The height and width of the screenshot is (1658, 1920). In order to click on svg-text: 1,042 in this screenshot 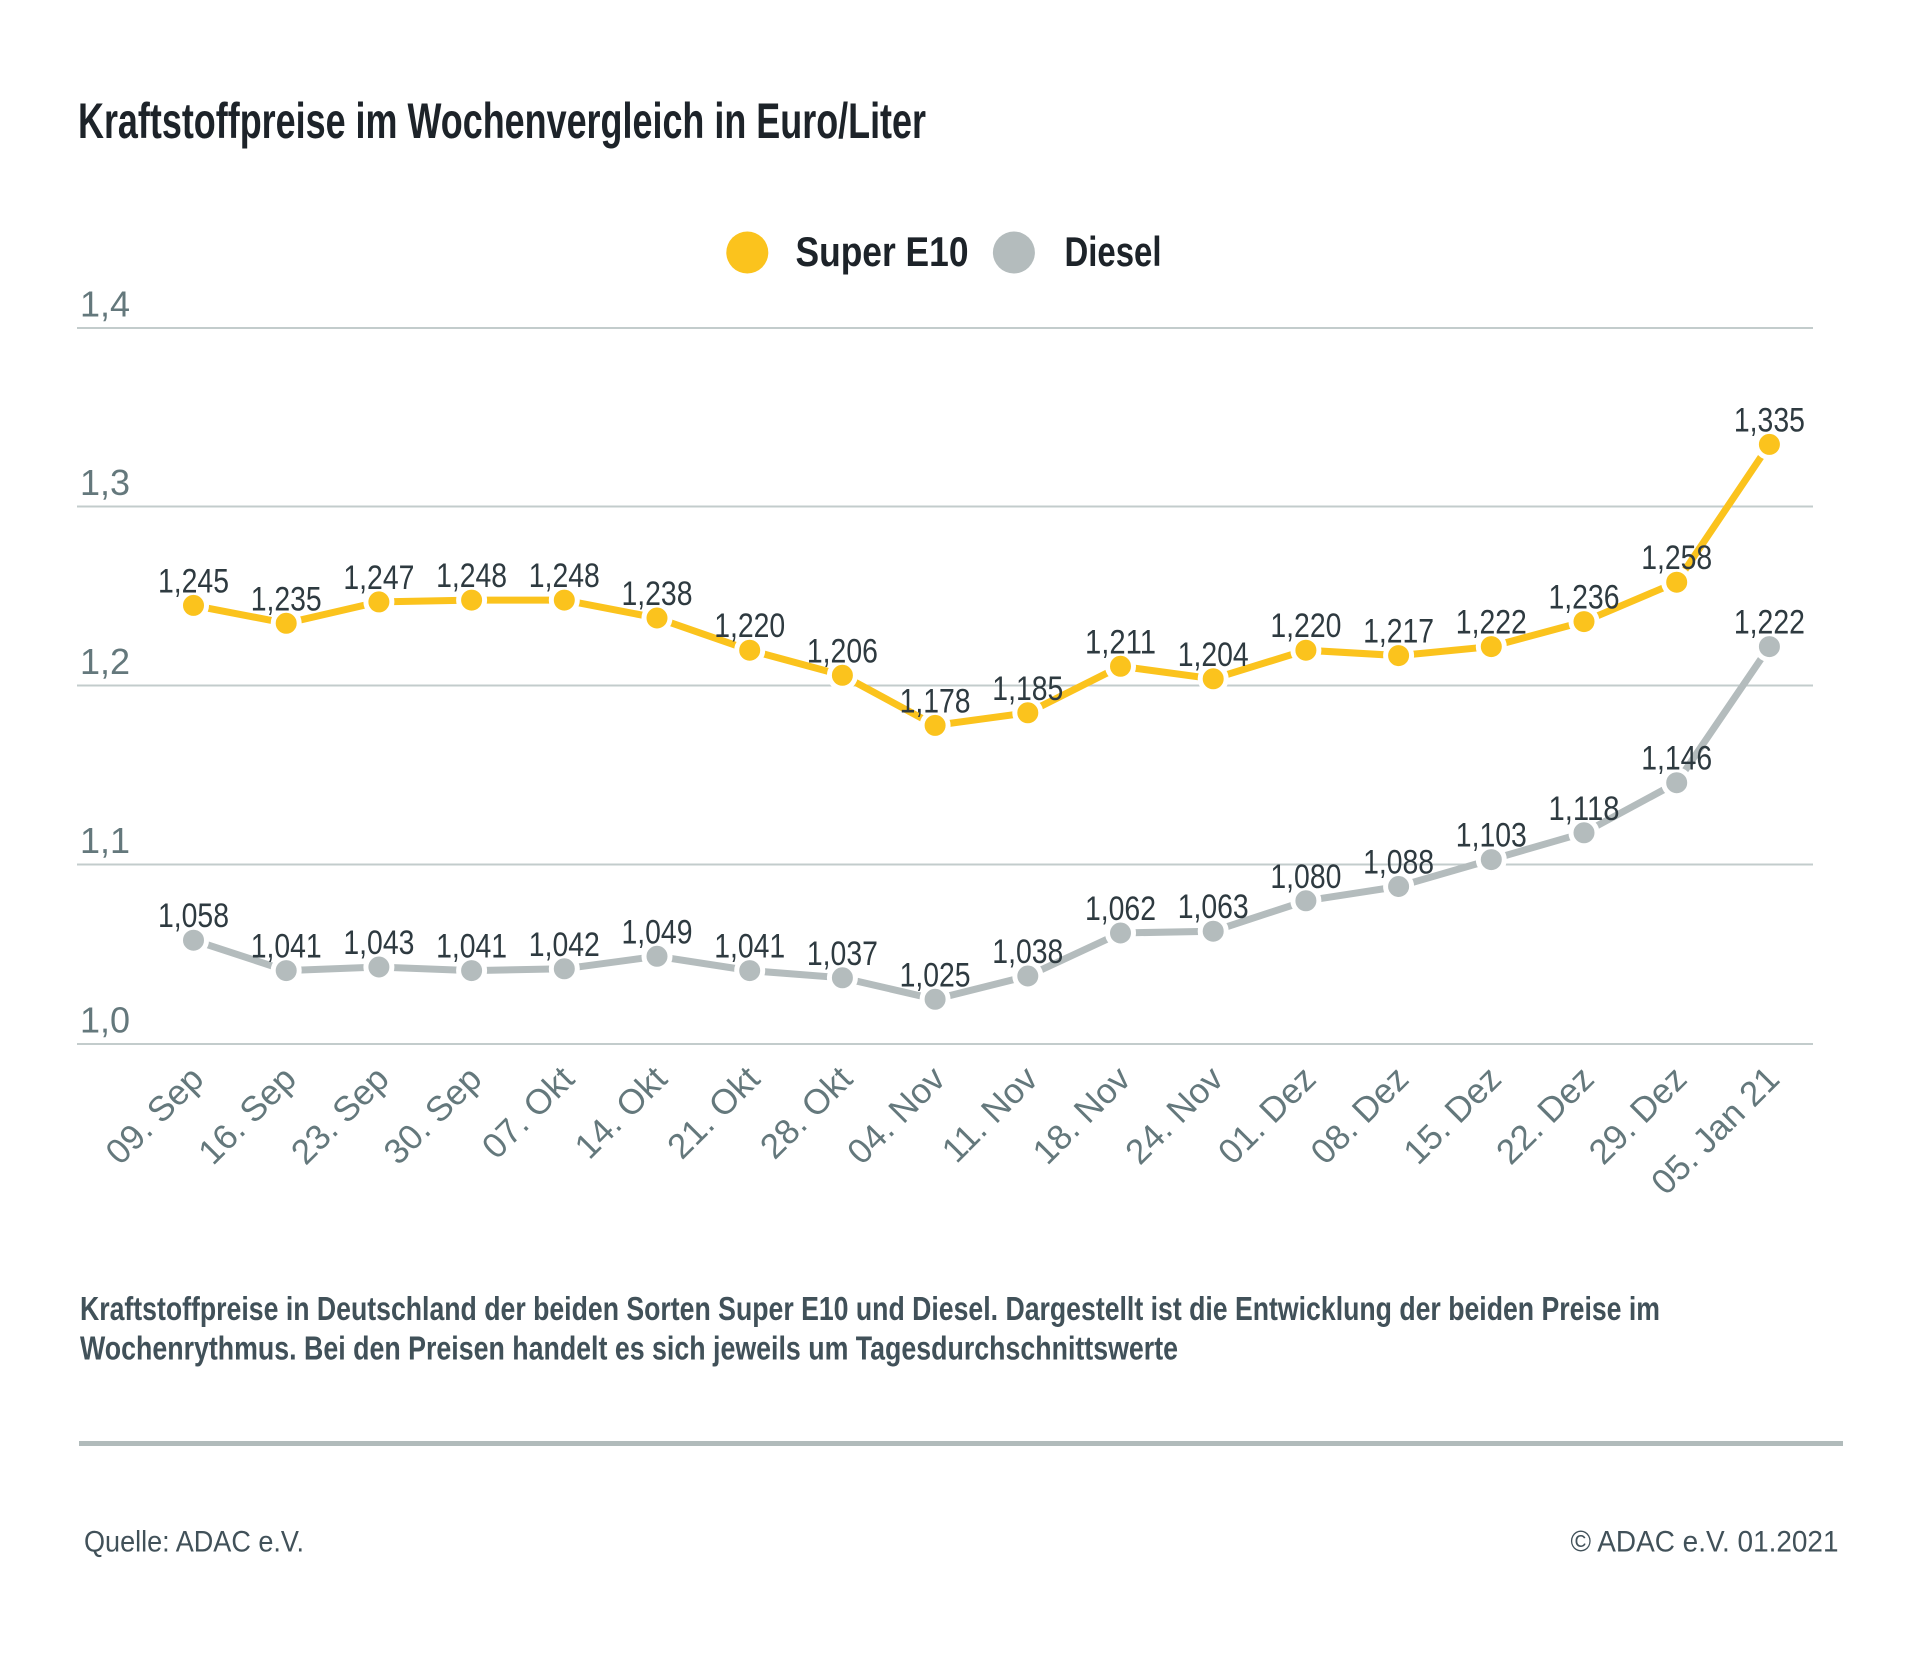, I will do `click(564, 945)`.